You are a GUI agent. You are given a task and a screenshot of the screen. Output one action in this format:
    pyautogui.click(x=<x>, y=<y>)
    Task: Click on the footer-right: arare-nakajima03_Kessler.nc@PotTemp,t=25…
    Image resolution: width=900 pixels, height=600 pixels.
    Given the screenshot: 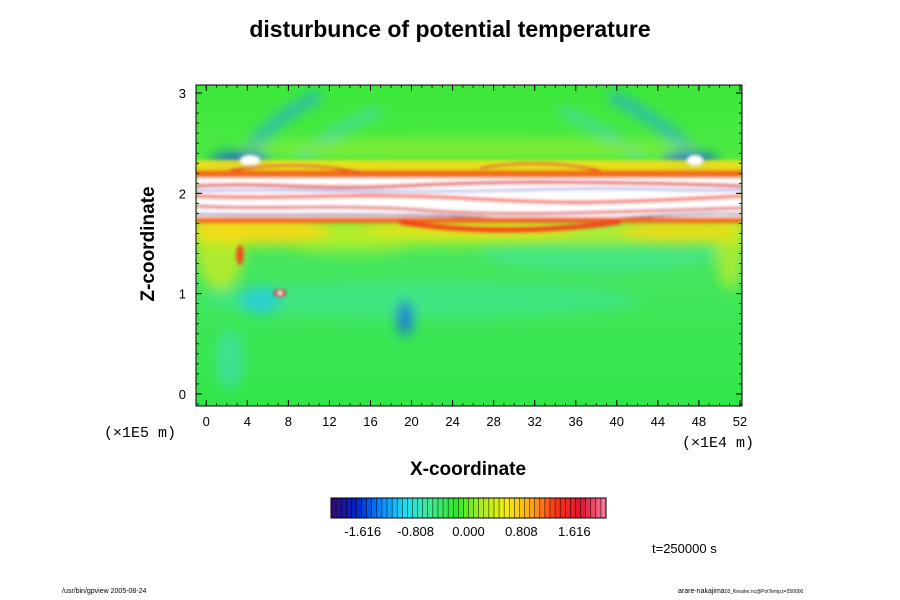 What is the action you would take?
    pyautogui.click(x=740, y=591)
    